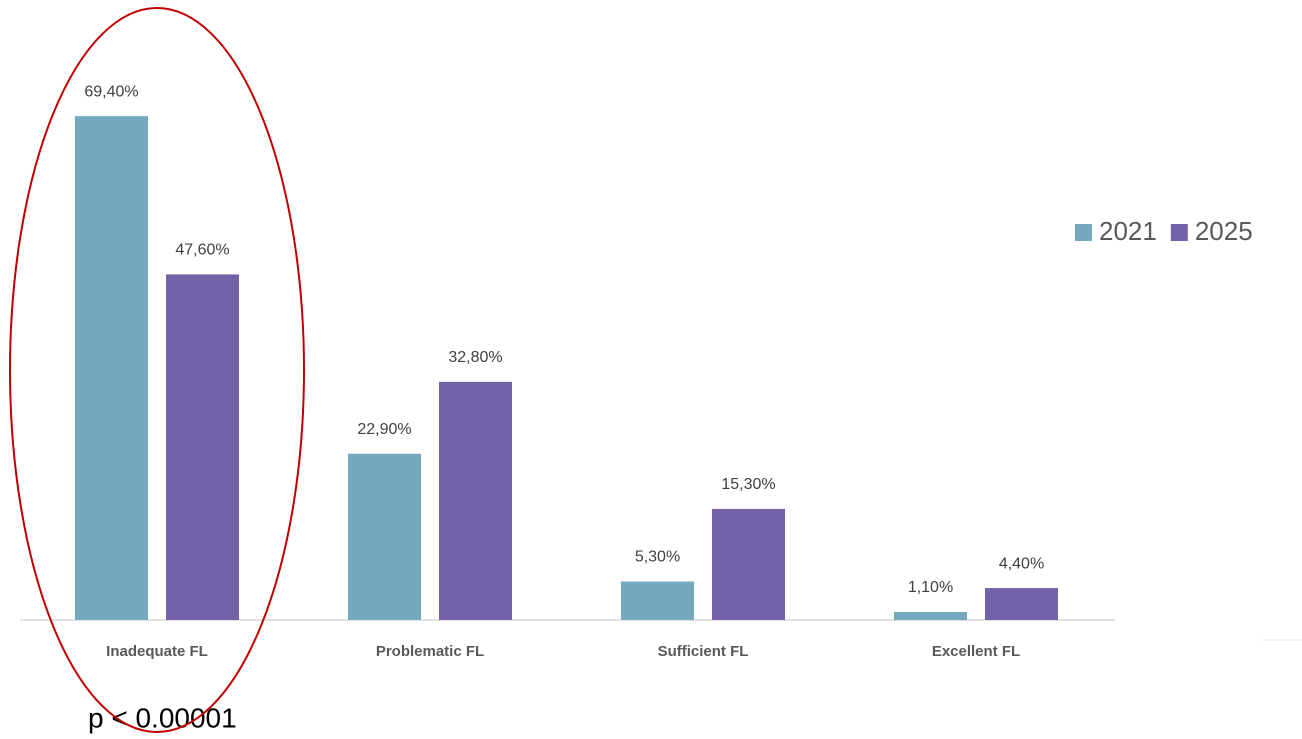 The width and height of the screenshot is (1302, 739). What do you see at coordinates (475, 357) in the screenshot?
I see `value-label: 32,80%` at bounding box center [475, 357].